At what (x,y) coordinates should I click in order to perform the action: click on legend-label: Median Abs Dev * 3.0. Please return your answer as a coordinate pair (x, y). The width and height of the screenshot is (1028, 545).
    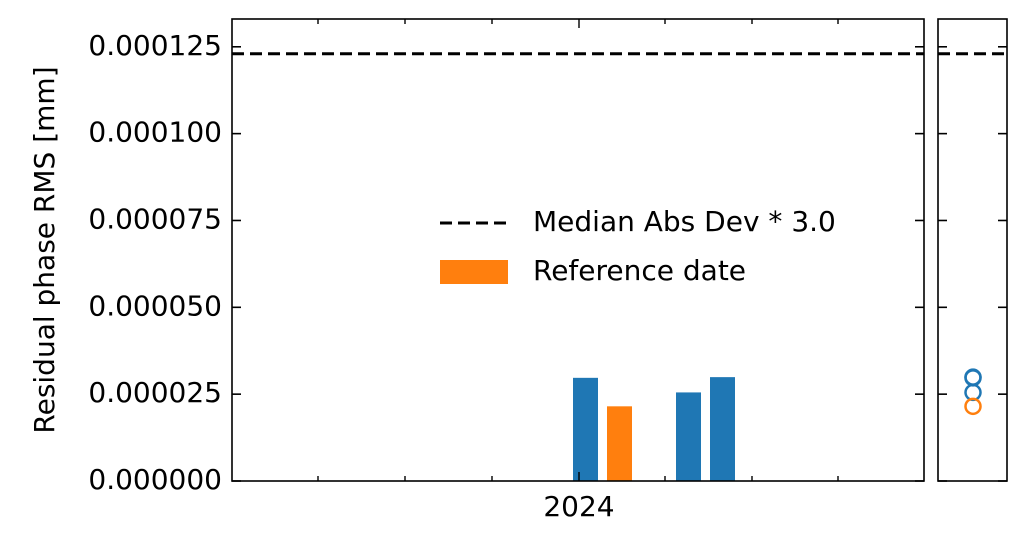
    Looking at the image, I should click on (684, 221).